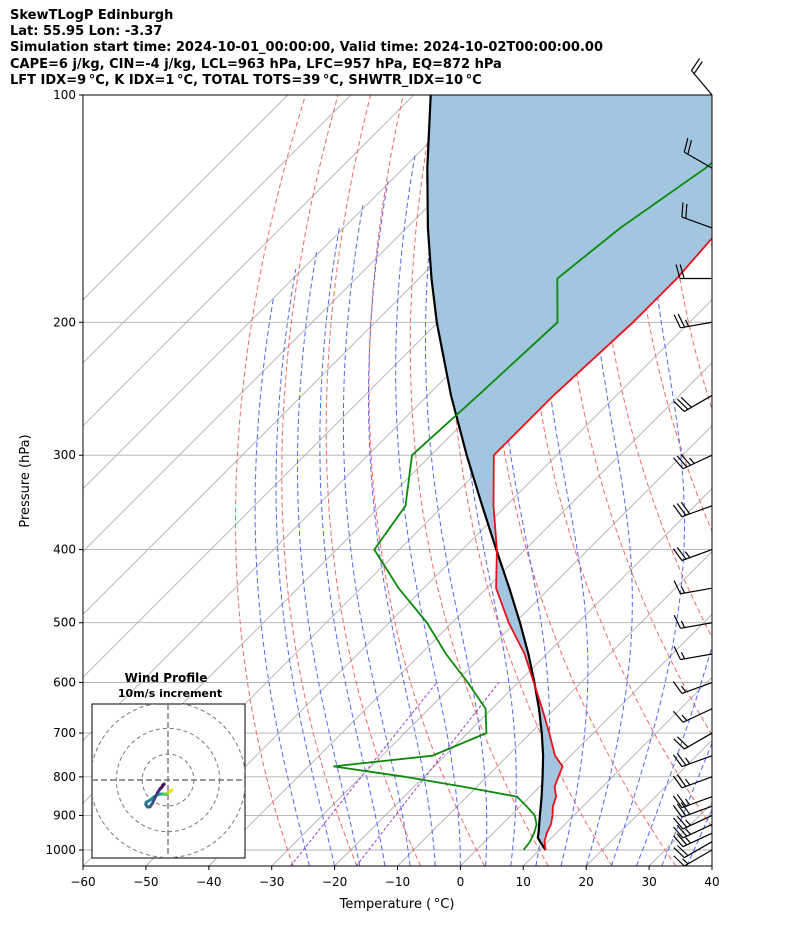 This screenshot has width=794, height=937. What do you see at coordinates (145, 882) in the screenshot?
I see `x-tick-label: −50` at bounding box center [145, 882].